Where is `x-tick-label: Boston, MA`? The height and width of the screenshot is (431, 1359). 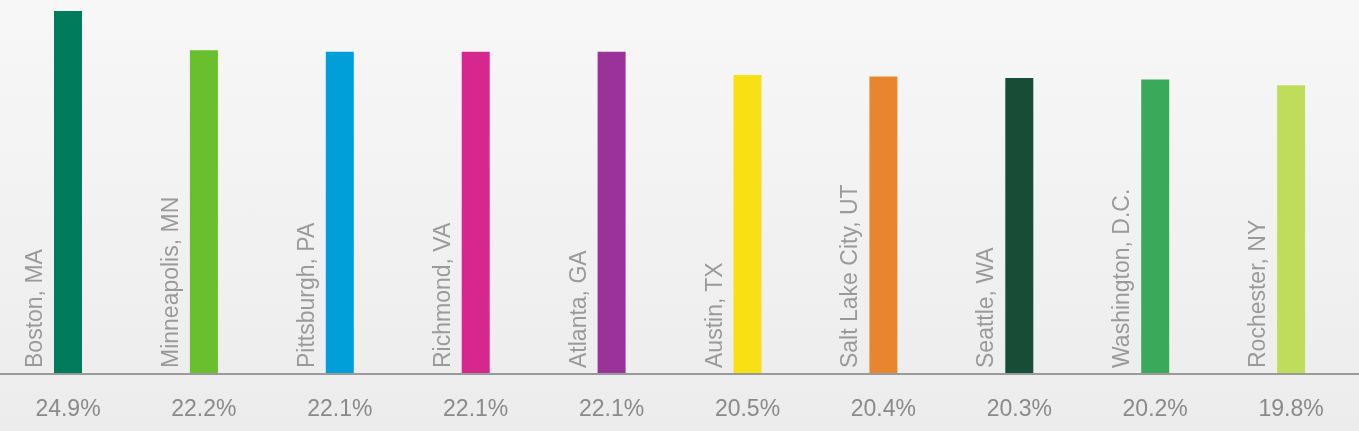
x-tick-label: Boston, MA is located at coordinates (34, 308).